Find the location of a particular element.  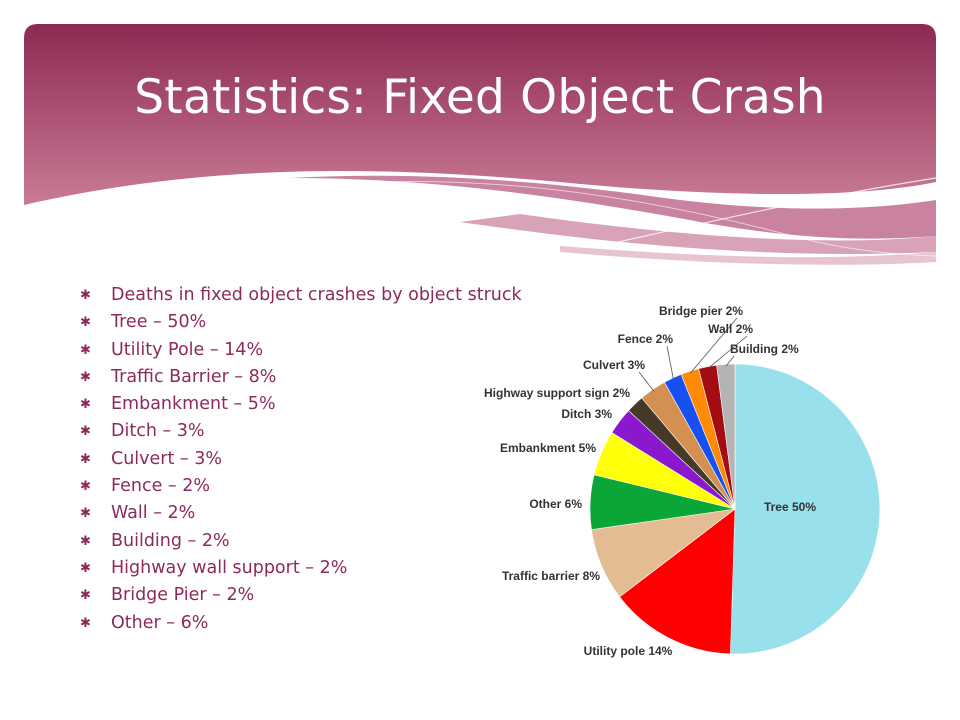

bullet-text: Building – 2% is located at coordinates (170, 540).